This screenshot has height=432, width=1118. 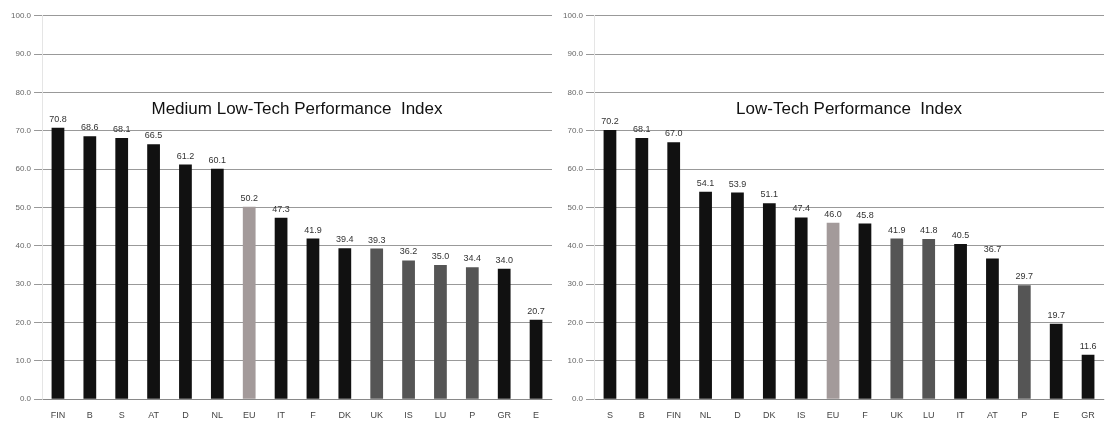 I want to click on data-label: 70.2, so click(x=610, y=121).